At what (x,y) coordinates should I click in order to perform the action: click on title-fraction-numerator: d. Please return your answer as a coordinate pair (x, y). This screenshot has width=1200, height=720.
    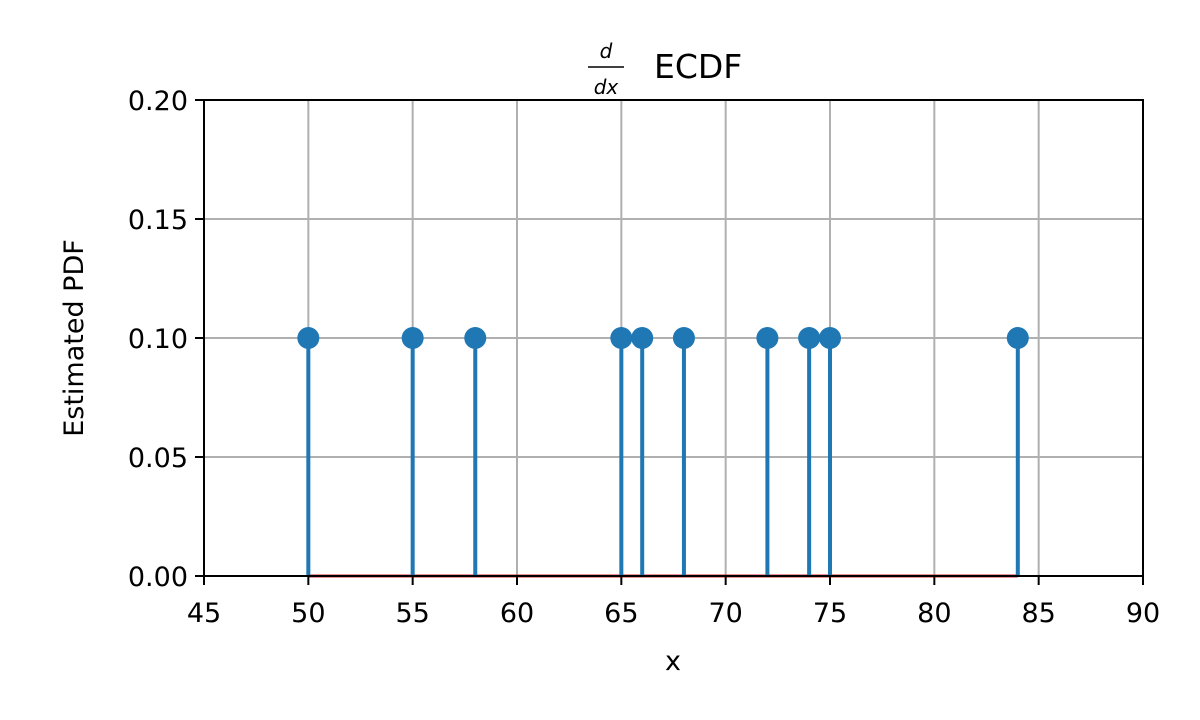
    Looking at the image, I should click on (606, 51).